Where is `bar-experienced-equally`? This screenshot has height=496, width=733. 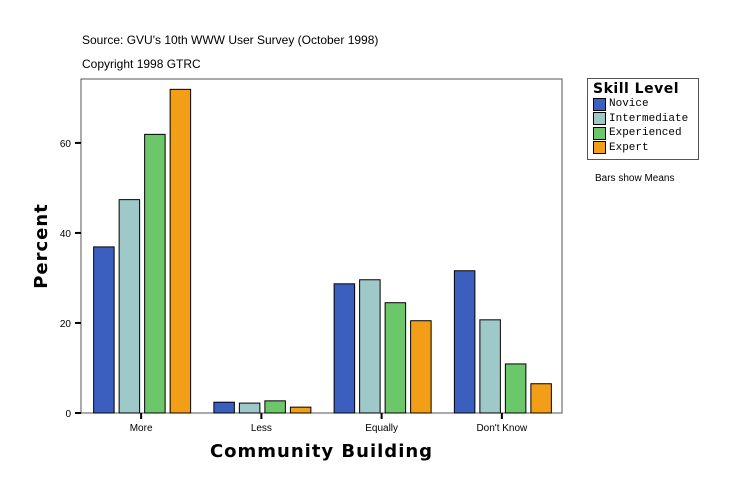 bar-experienced-equally is located at coordinates (395, 358).